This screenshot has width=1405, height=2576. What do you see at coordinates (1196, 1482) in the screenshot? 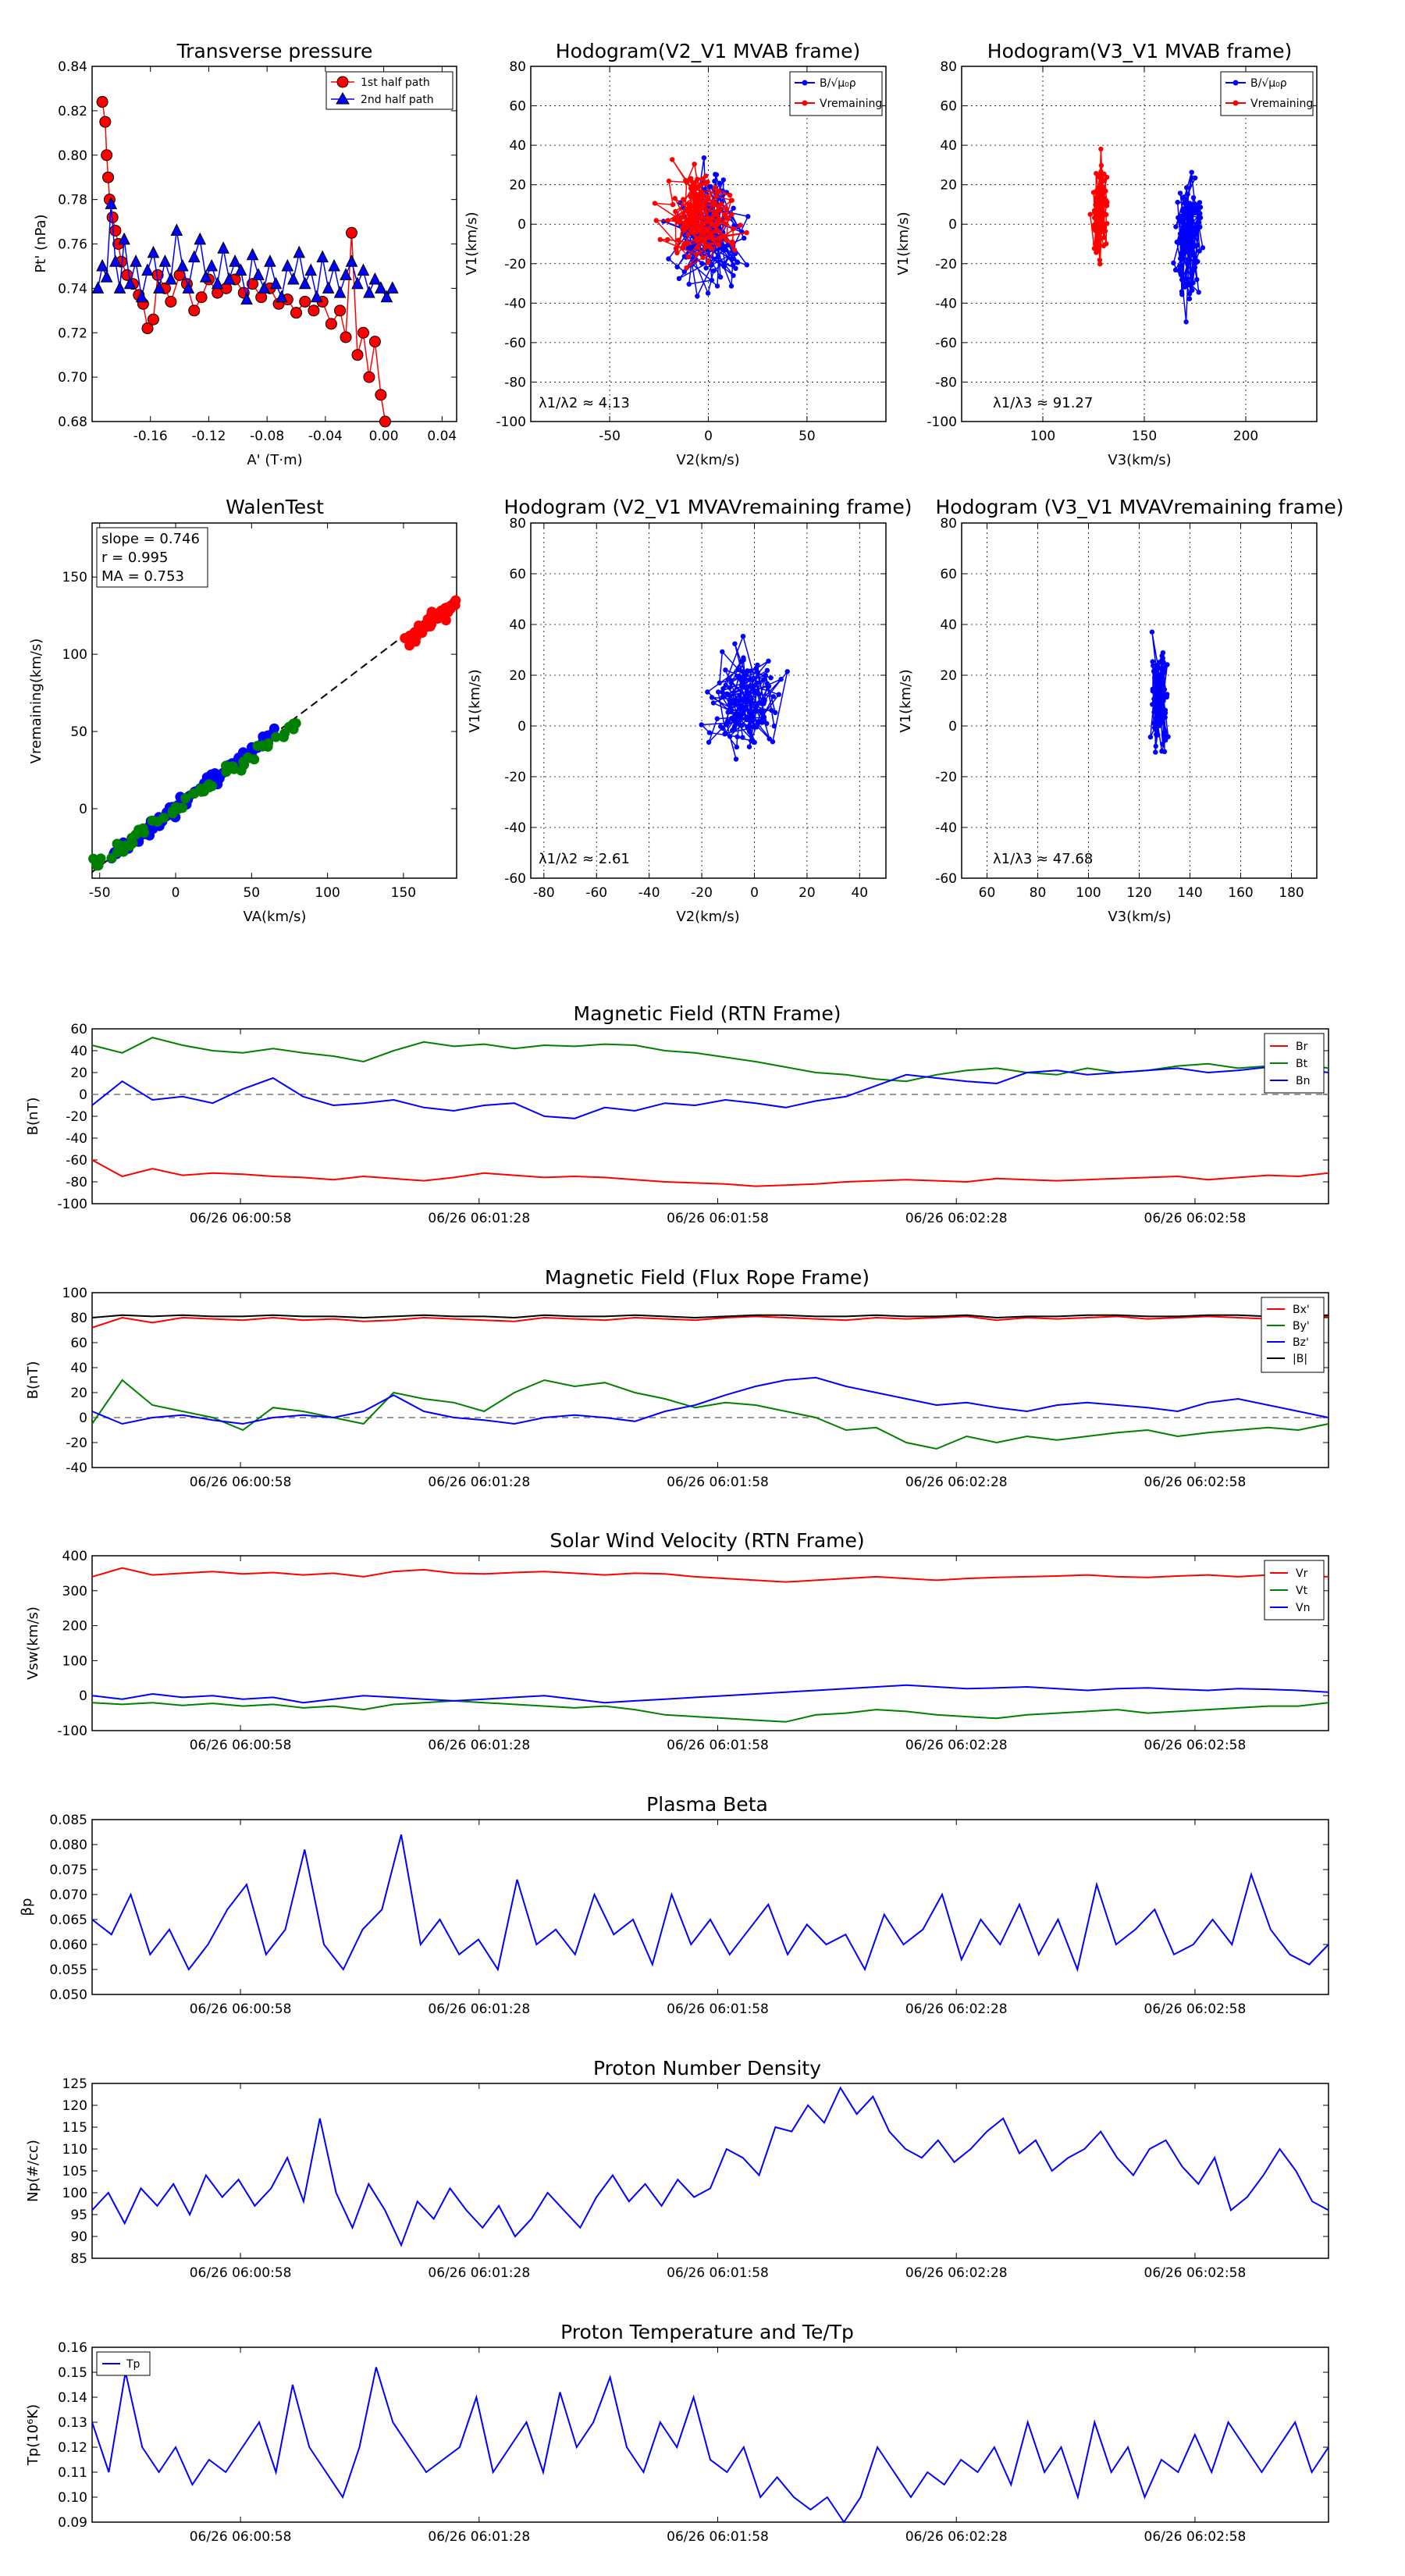
I see `x-tick-label: 06/26 06:02:58` at bounding box center [1196, 1482].